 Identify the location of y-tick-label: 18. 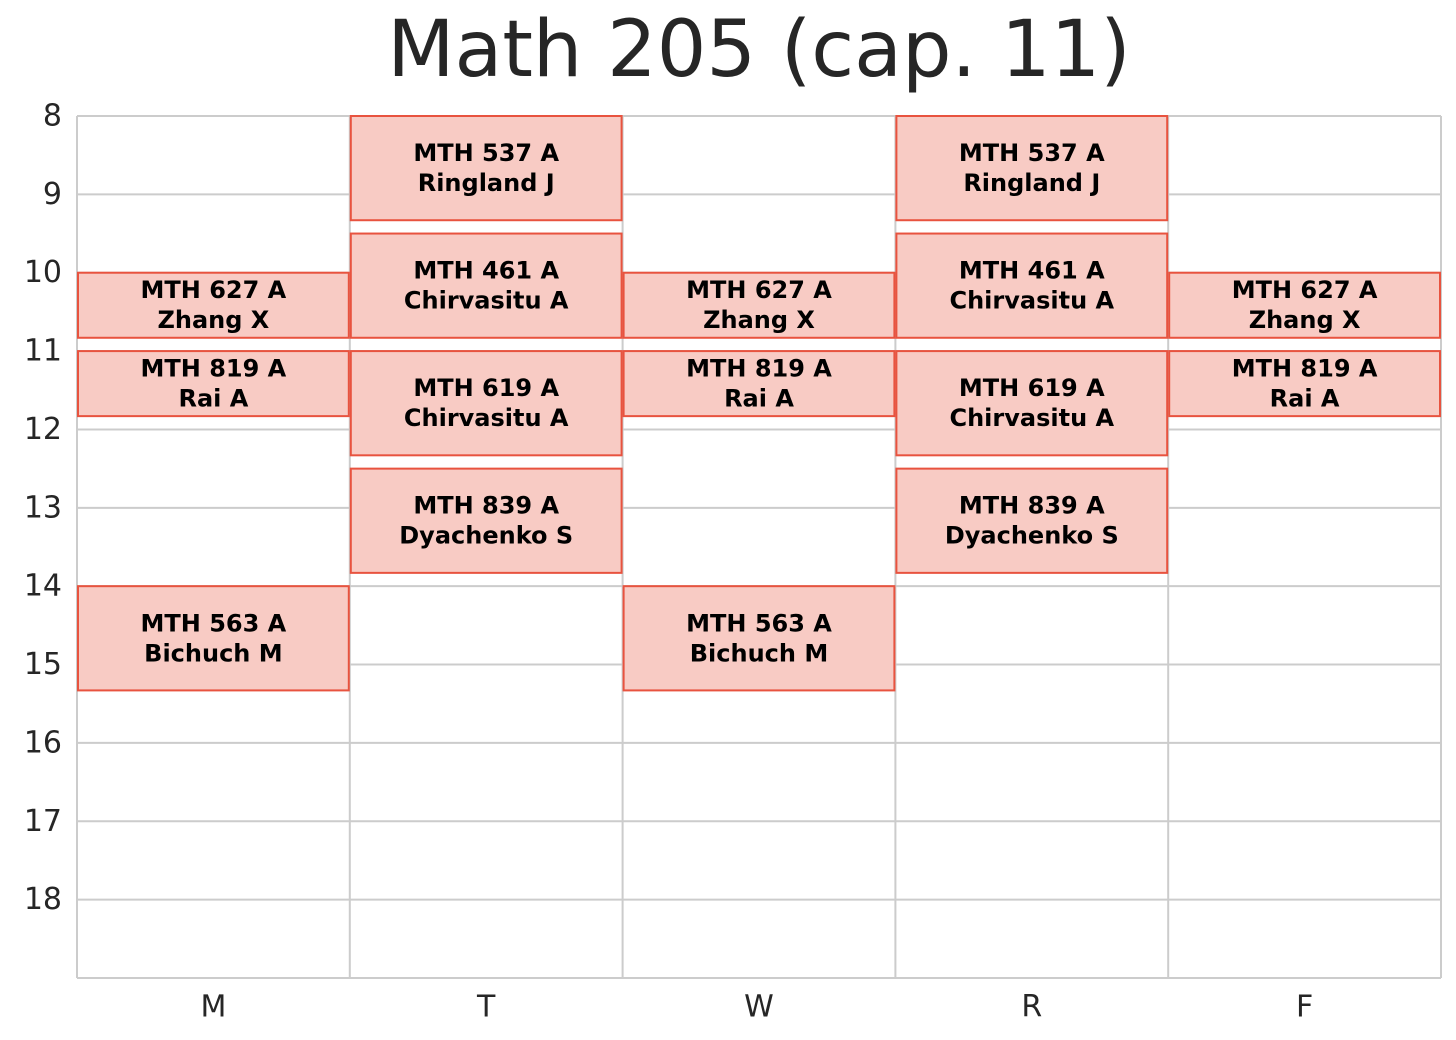
(43, 899).